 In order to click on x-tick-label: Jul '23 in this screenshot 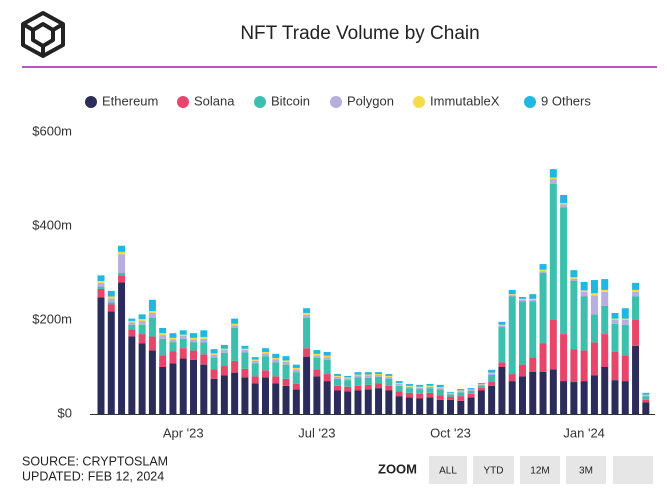, I will do `click(316, 432)`.